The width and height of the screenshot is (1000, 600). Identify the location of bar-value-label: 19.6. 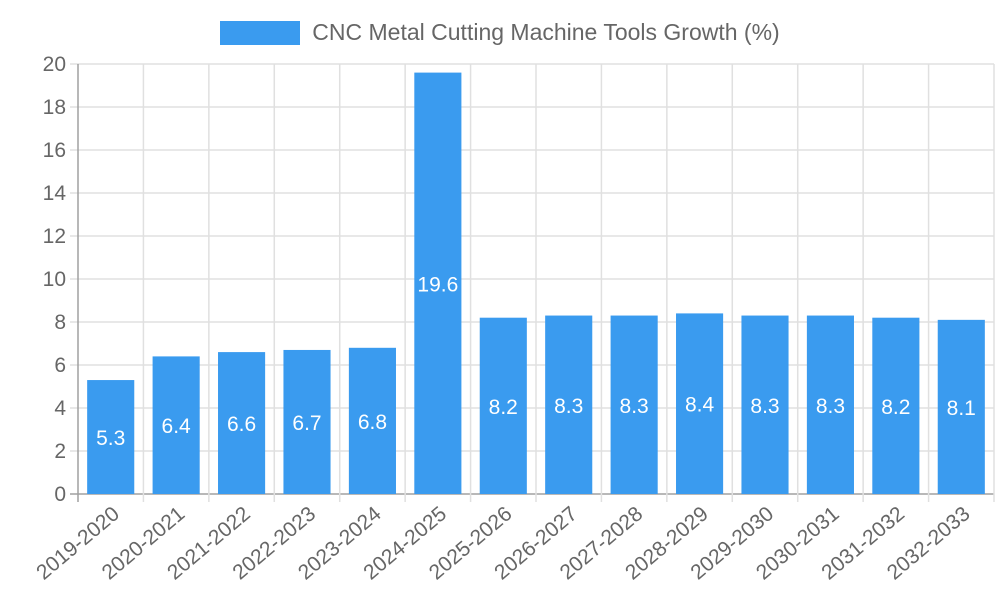
(437, 284).